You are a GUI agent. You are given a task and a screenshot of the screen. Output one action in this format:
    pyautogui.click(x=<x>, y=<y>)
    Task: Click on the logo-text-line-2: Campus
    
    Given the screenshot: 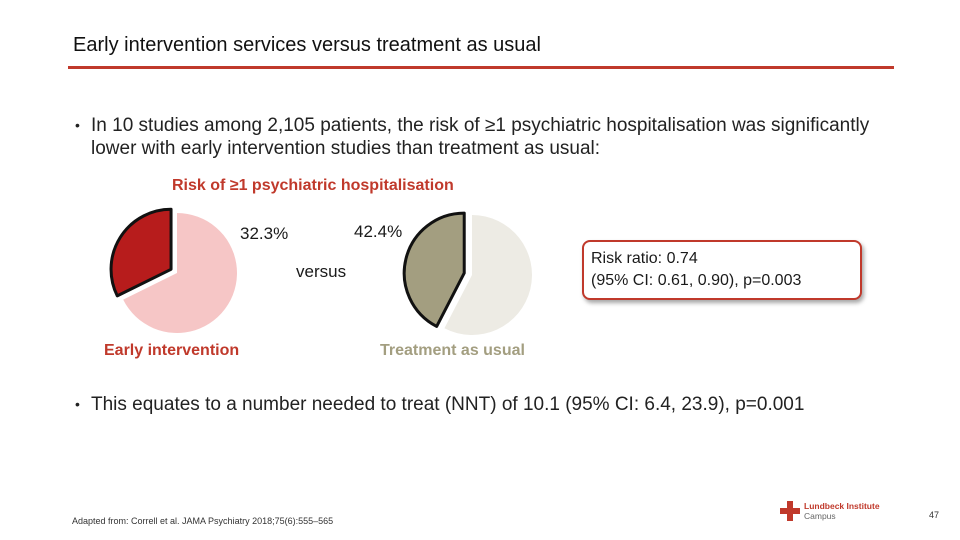 What is the action you would take?
    pyautogui.click(x=820, y=516)
    